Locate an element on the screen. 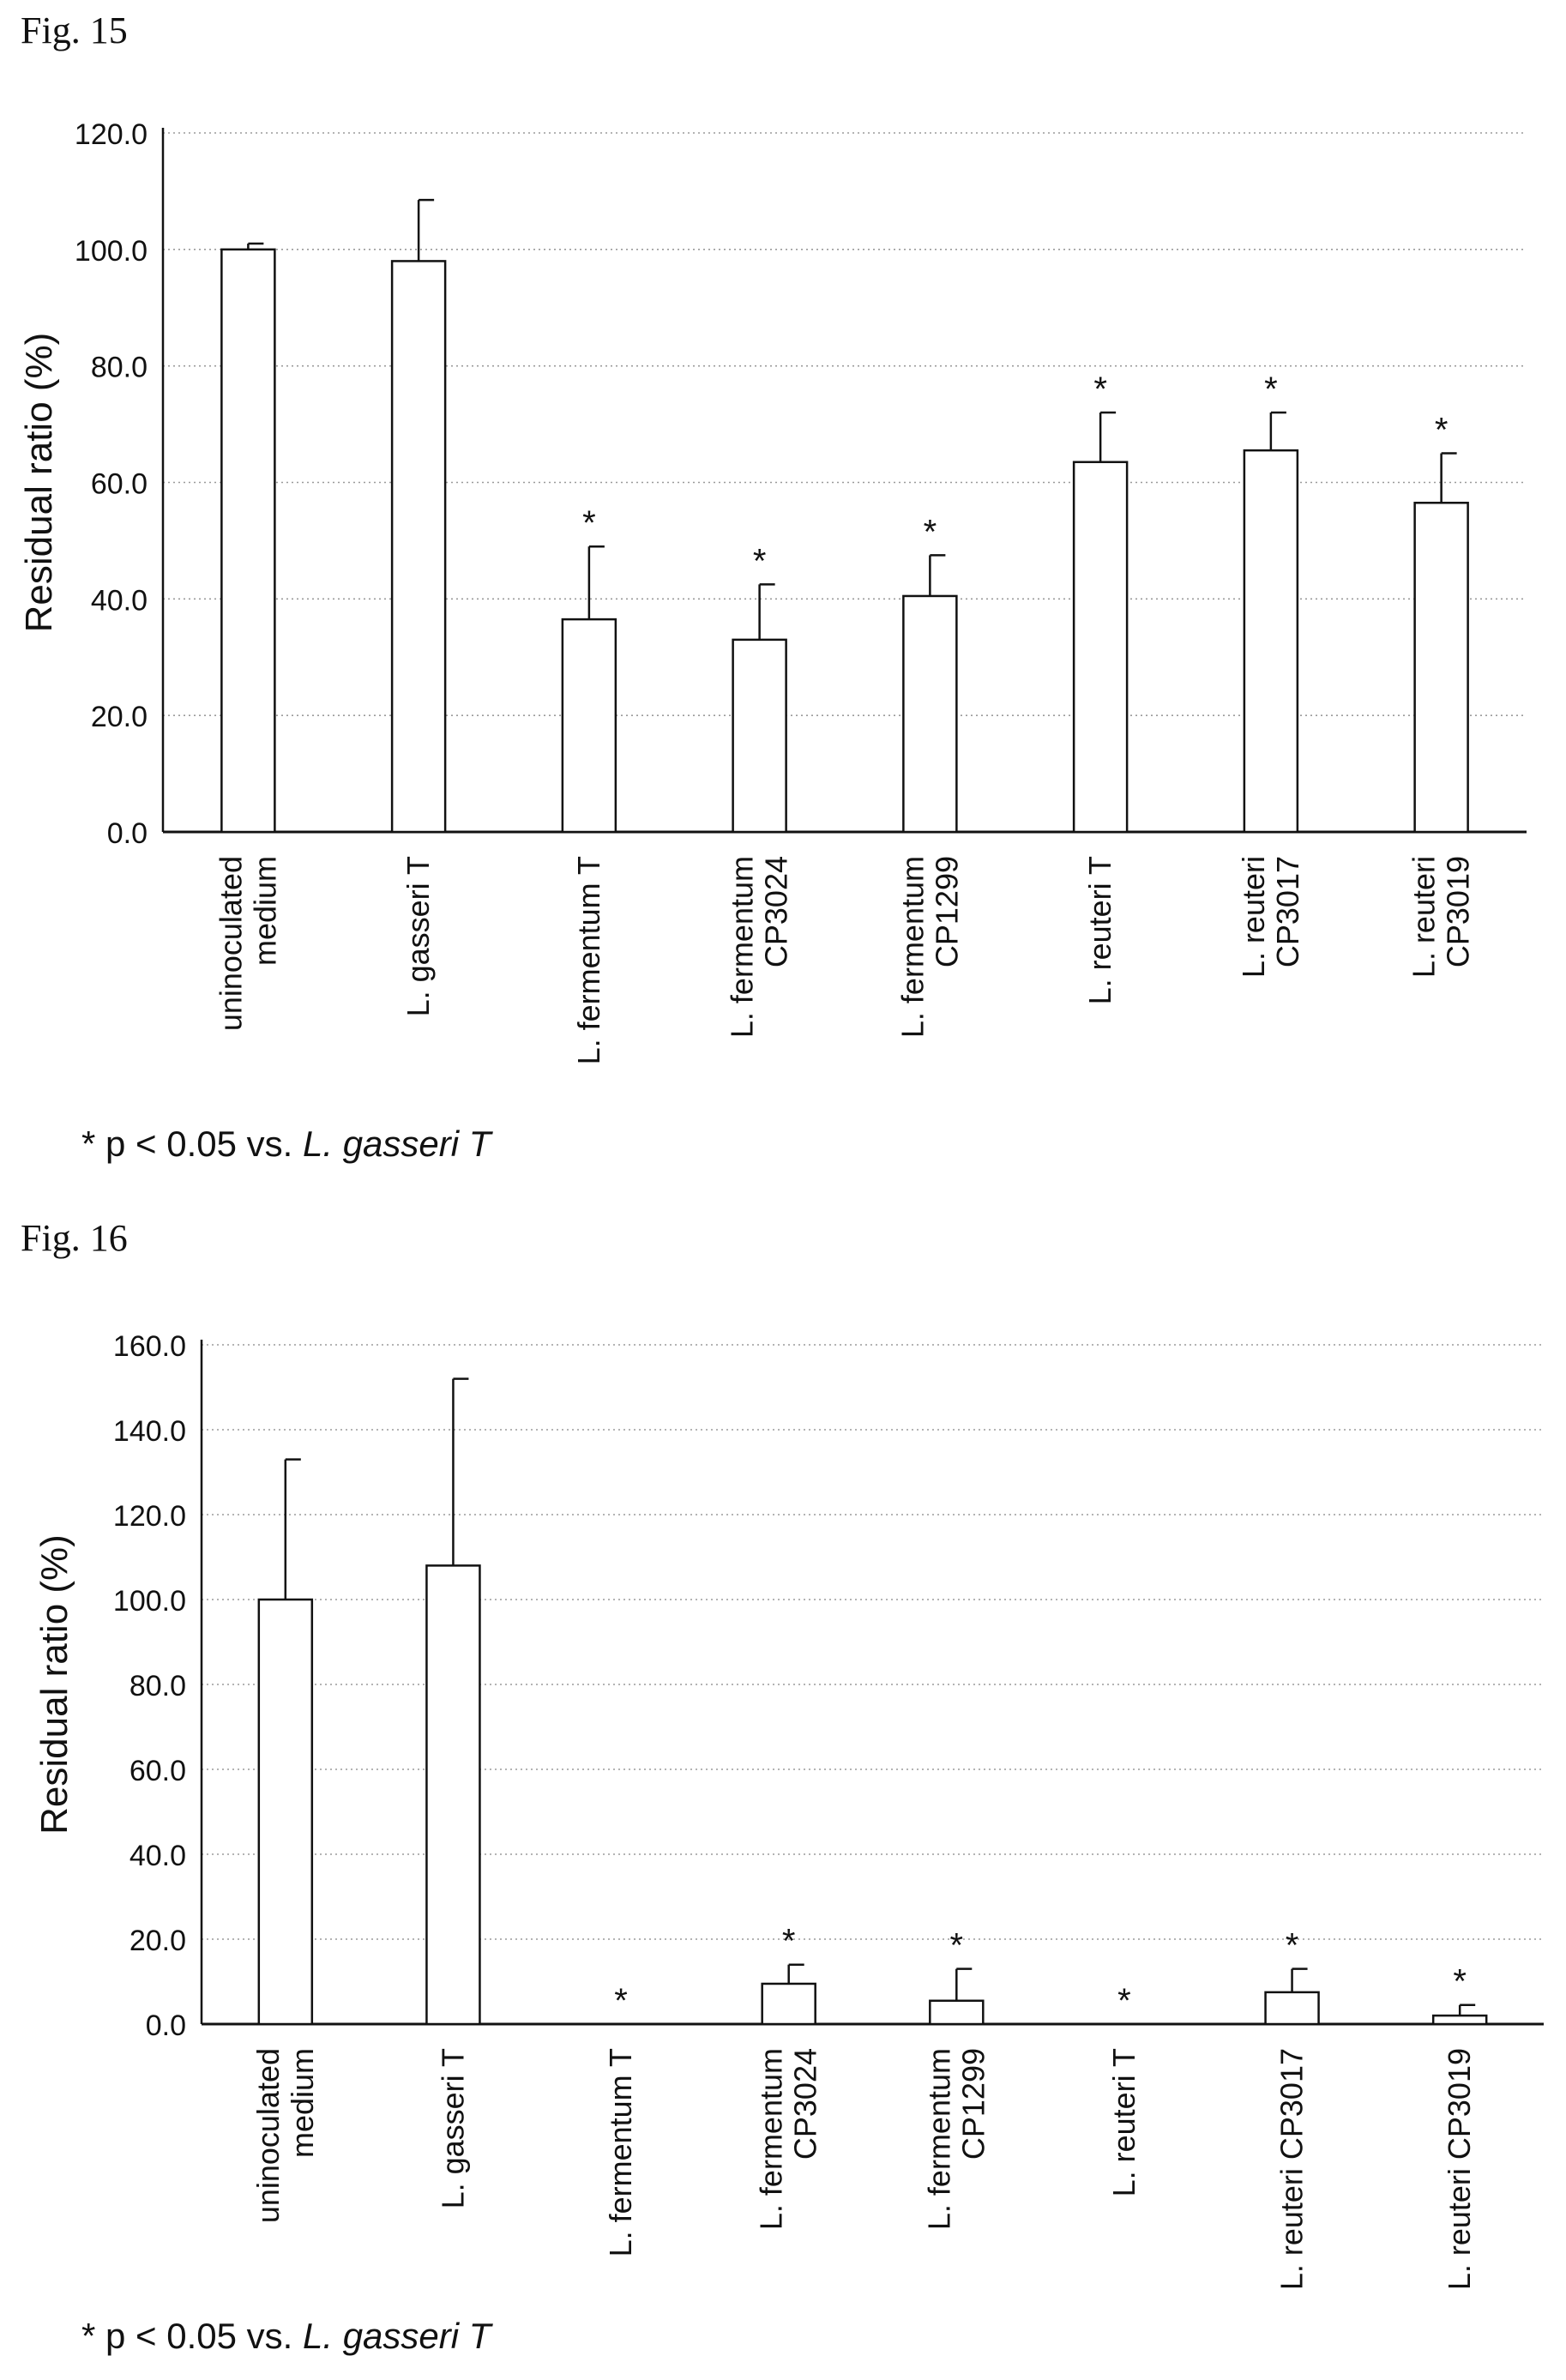 This screenshot has height=2380, width=1566. fig15-category-label: L. reuteri T is located at coordinates (1099, 930).